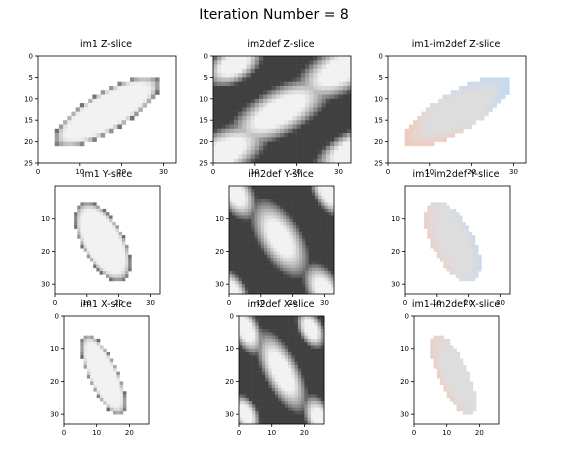 This screenshot has width=572, height=459. I want to click on heatmap-image, so click(282, 110).